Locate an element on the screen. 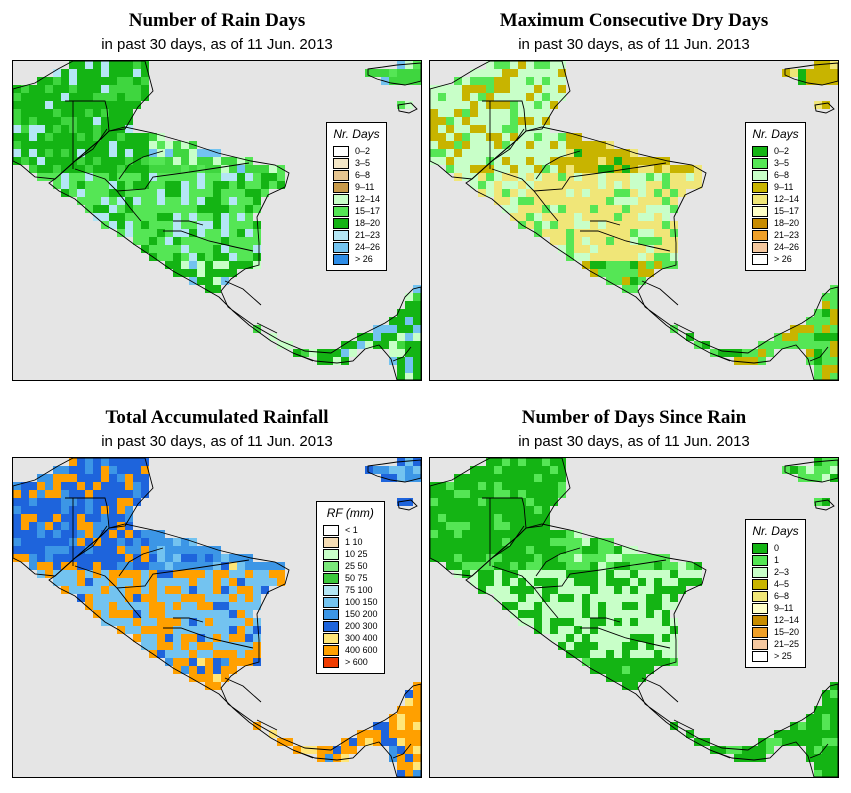 This screenshot has height=793, width=851. legend-label: 9–11 is located at coordinates (365, 187).